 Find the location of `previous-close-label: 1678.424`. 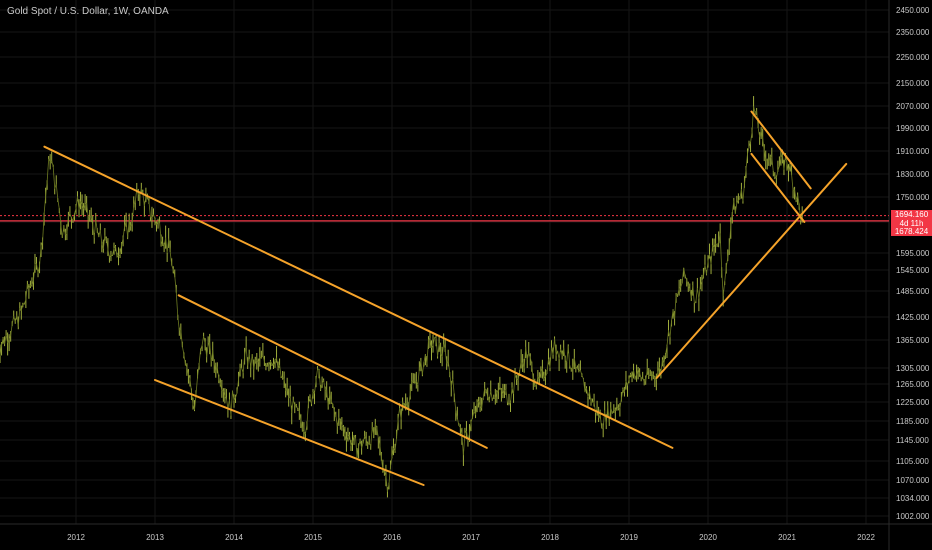

previous-close-label: 1678.424 is located at coordinates (911, 231).